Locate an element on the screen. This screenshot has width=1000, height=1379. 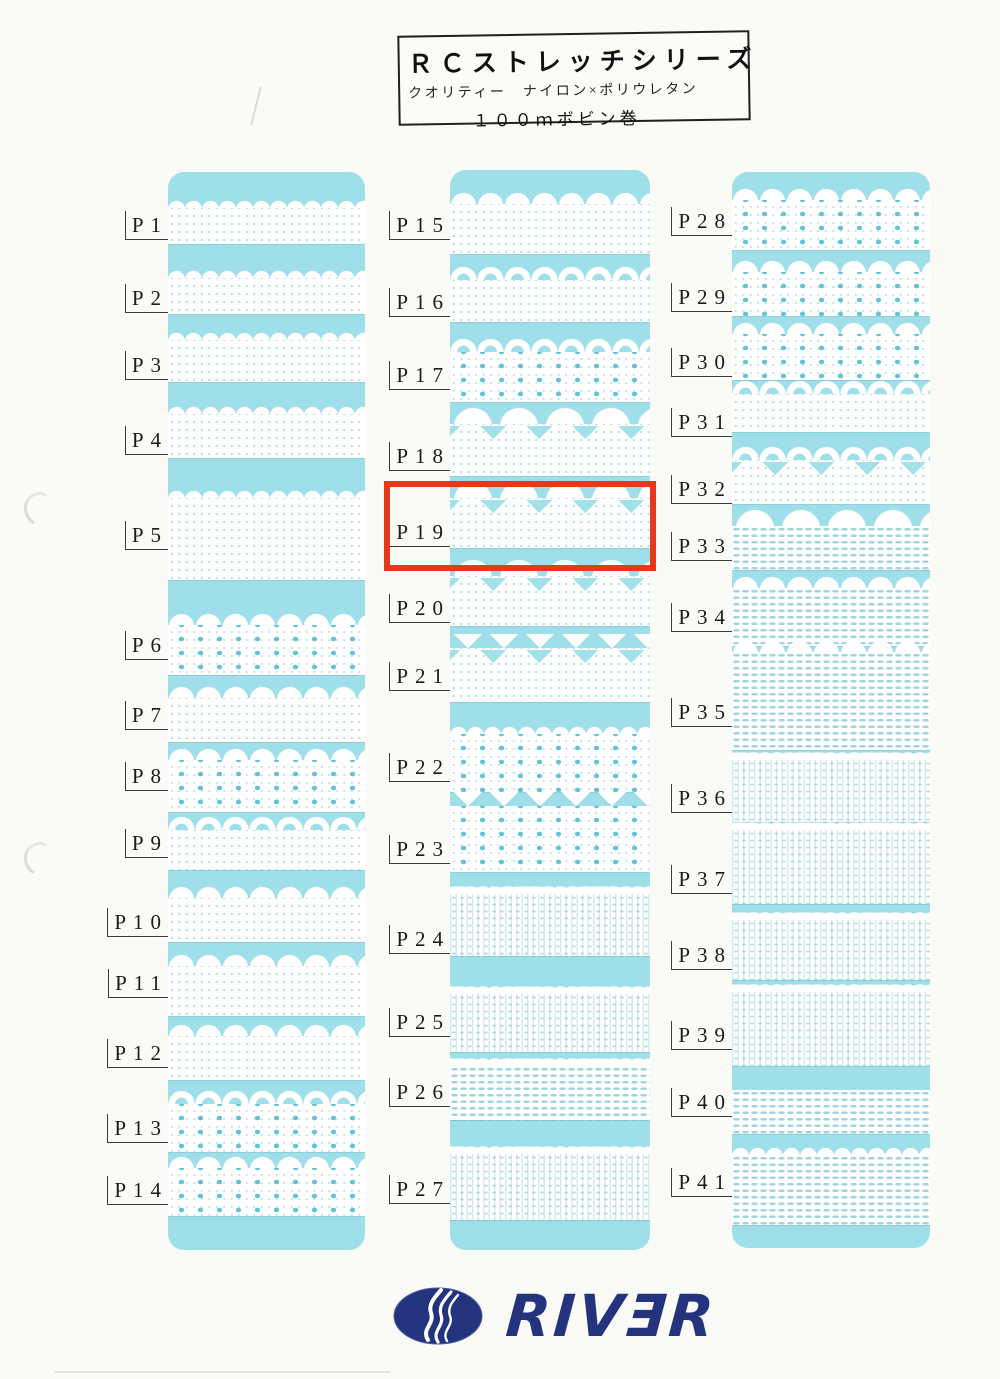
lace-sample-p28 is located at coordinates (831, 219).